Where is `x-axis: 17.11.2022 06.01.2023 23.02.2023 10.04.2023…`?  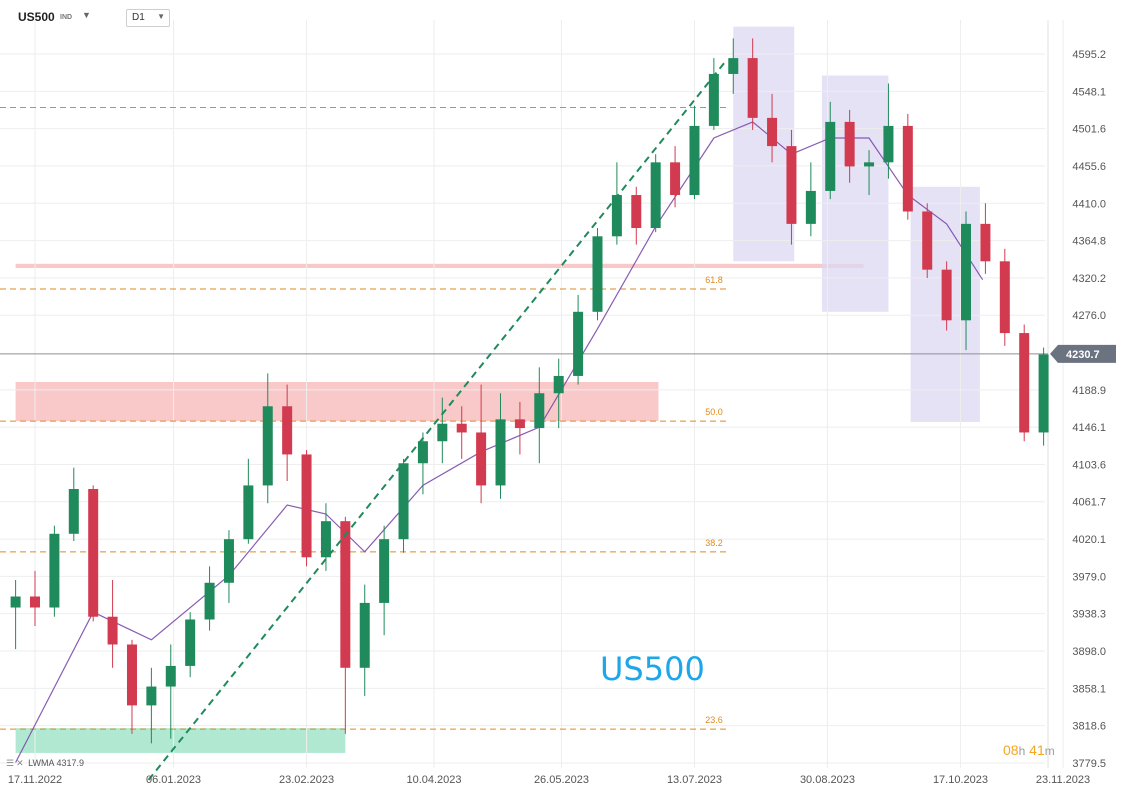
x-axis: 17.11.2022 06.01.2023 23.02.2023 10.04.2023… is located at coordinates (549, 780).